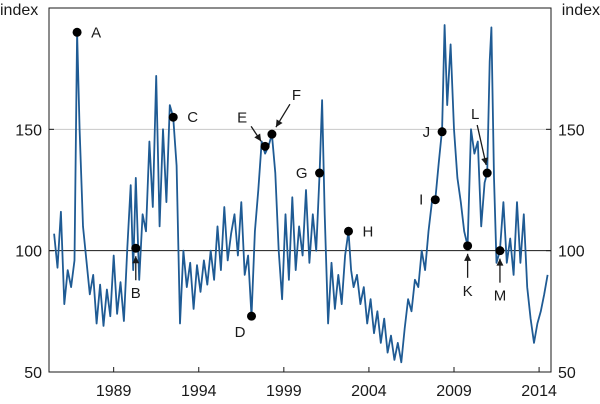 Image resolution: width=600 pixels, height=404 pixels. I want to click on x-tick-label: 2014, so click(539, 391).